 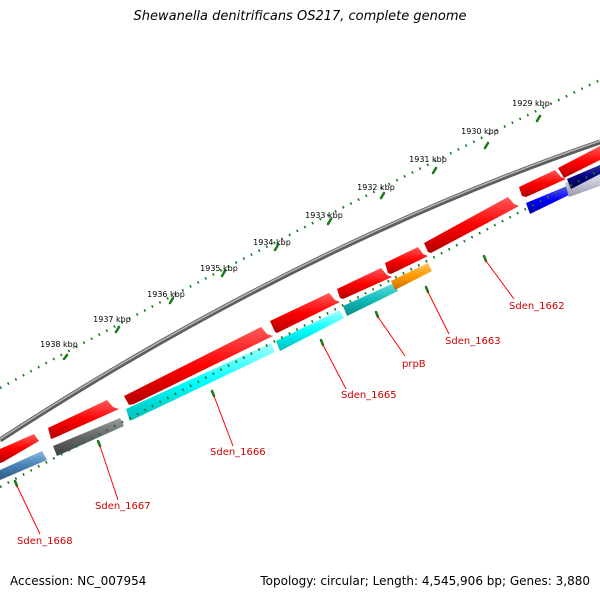 I want to click on gene-label: prpB, so click(x=414, y=364).